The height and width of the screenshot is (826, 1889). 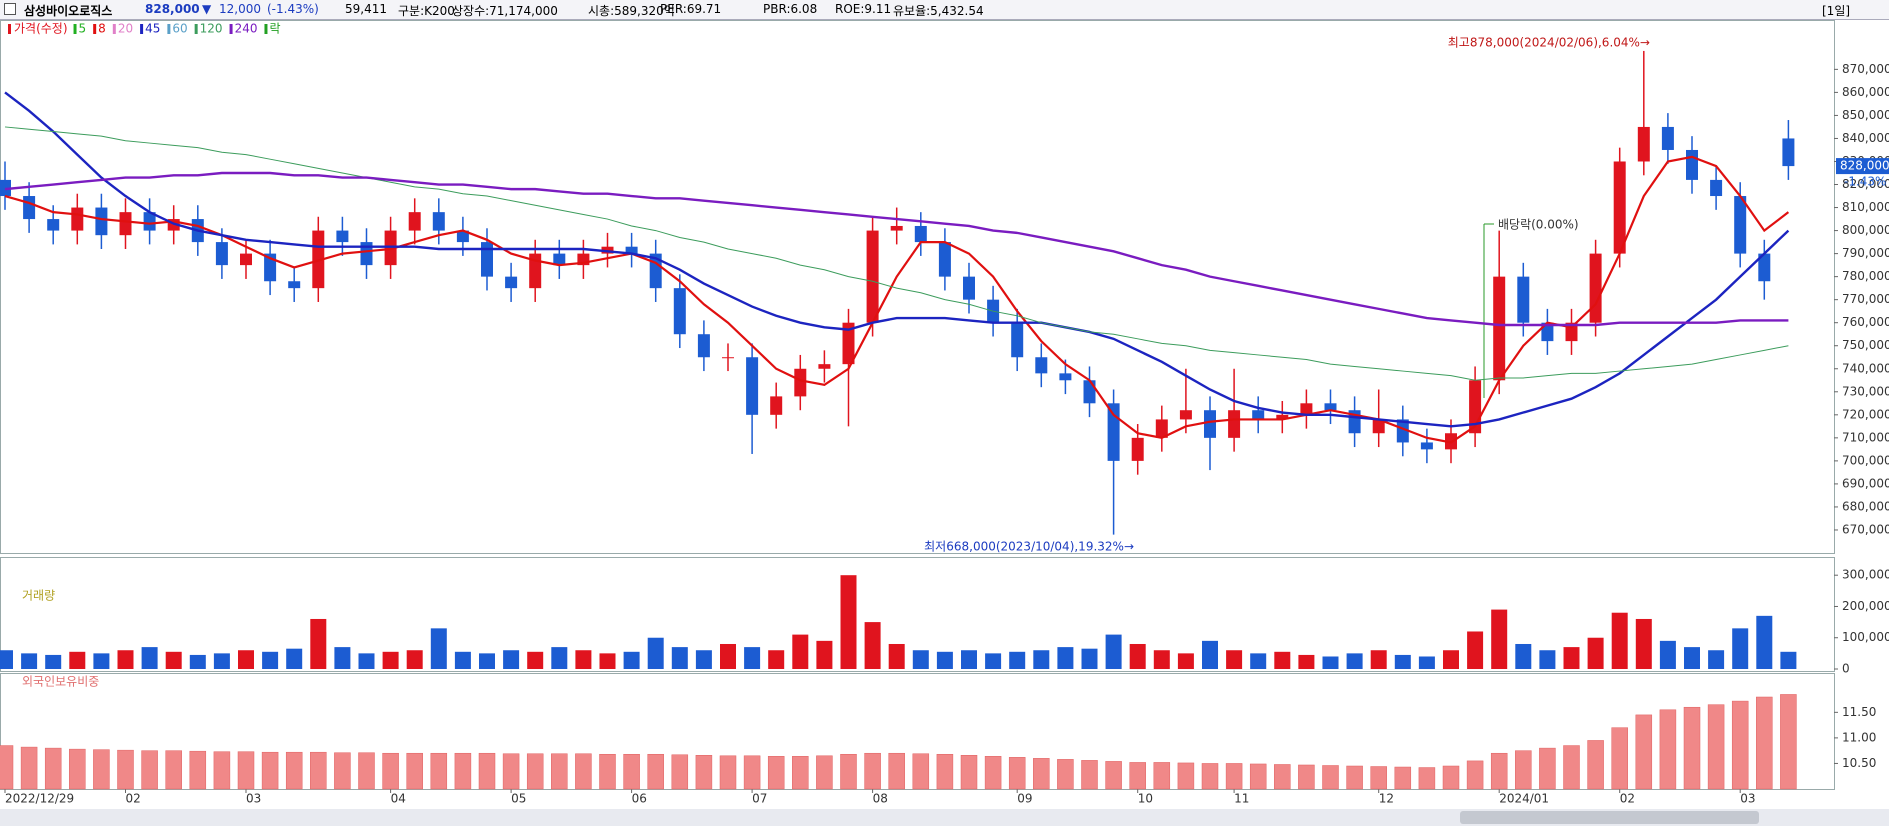 What do you see at coordinates (1865, 437) in the screenshot?
I see `y-tick-label: 710,000` at bounding box center [1865, 437].